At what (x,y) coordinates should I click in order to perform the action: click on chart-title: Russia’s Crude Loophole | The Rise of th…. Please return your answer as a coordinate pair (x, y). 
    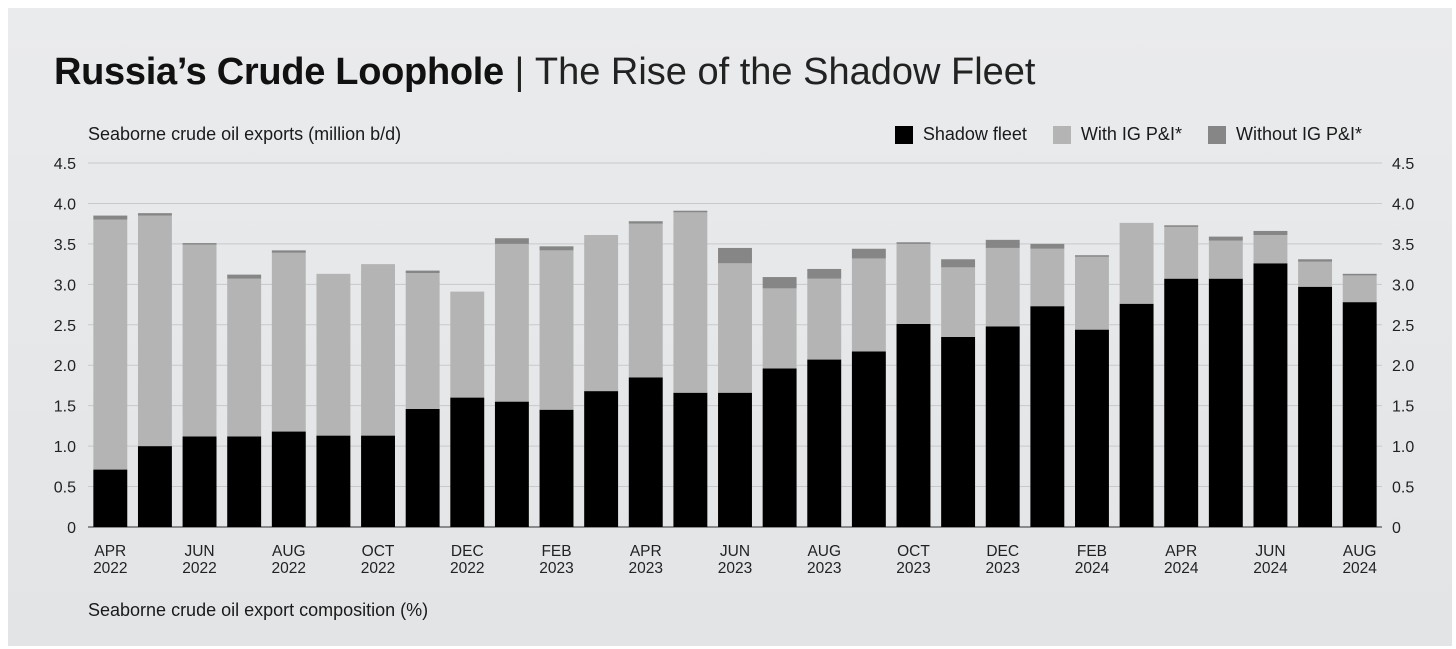
    Looking at the image, I should click on (544, 72).